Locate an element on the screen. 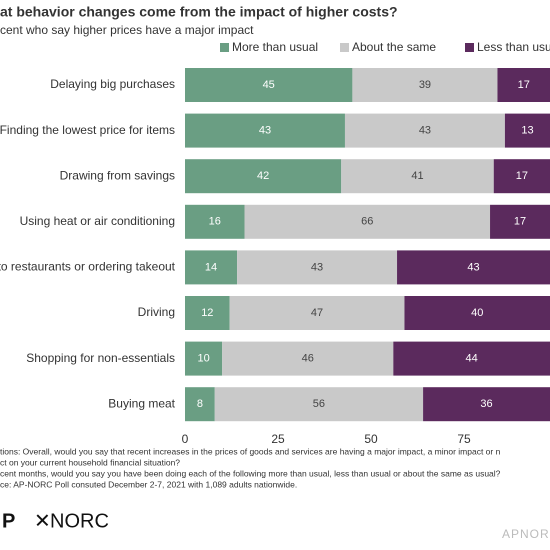 This screenshot has width=550, height=550. value-label: 66 is located at coordinates (367, 222).